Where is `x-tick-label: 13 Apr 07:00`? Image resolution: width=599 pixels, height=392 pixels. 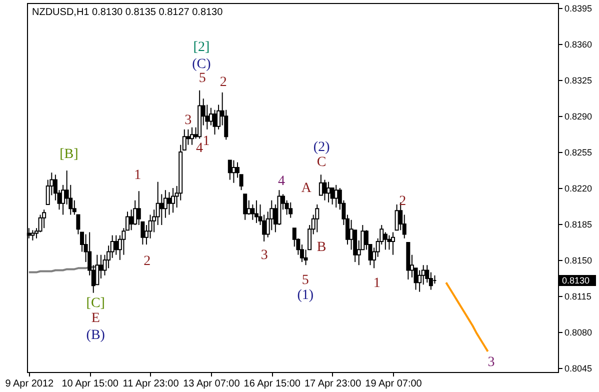 x-tick-label: 13 Apr 07:00 is located at coordinates (211, 384).